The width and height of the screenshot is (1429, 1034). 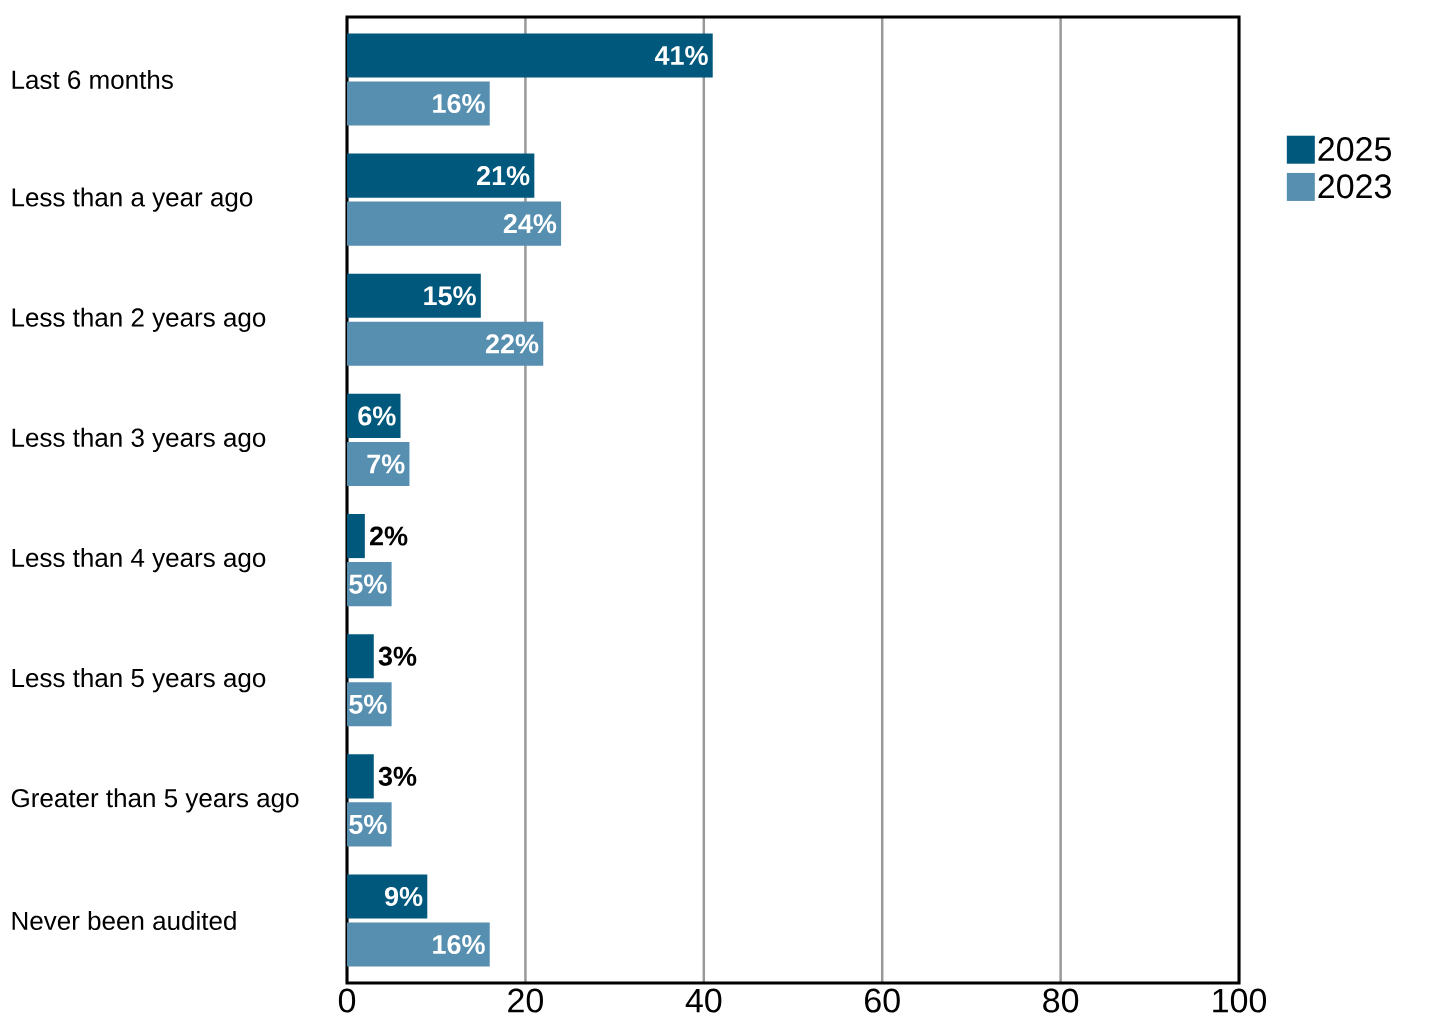 I want to click on data-label: 21%, so click(x=503, y=176).